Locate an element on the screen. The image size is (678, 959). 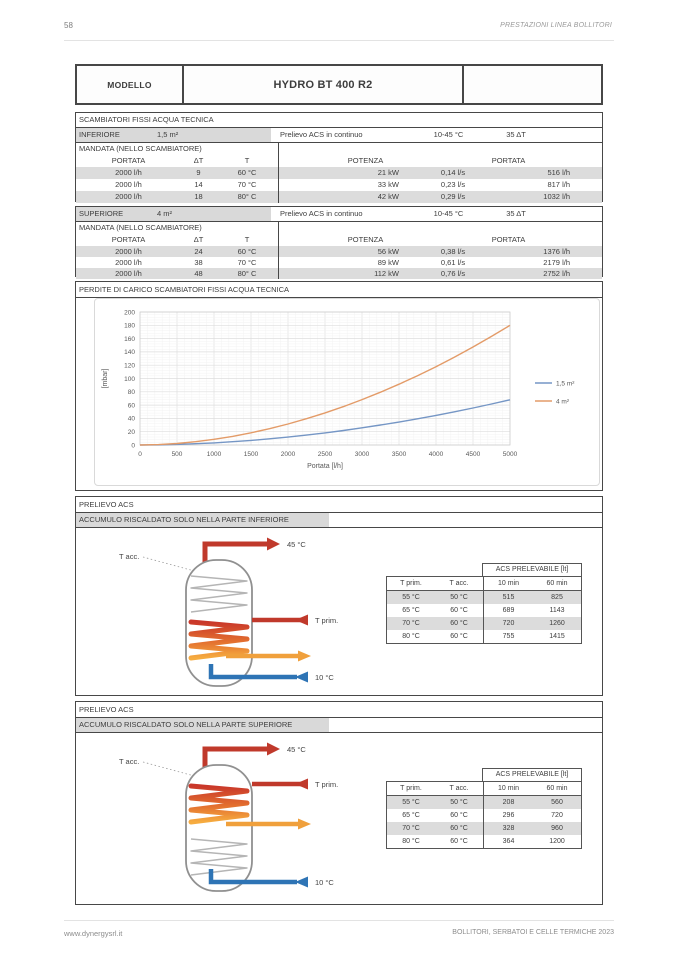
svg-text: 1500 is located at coordinates (251, 454).